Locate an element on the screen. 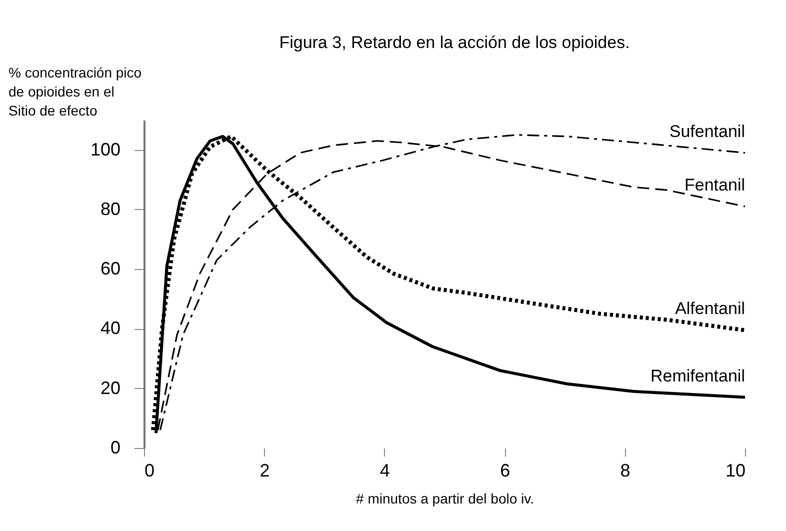 The width and height of the screenshot is (786, 531). x-tick-label: 6 is located at coordinates (505, 470).